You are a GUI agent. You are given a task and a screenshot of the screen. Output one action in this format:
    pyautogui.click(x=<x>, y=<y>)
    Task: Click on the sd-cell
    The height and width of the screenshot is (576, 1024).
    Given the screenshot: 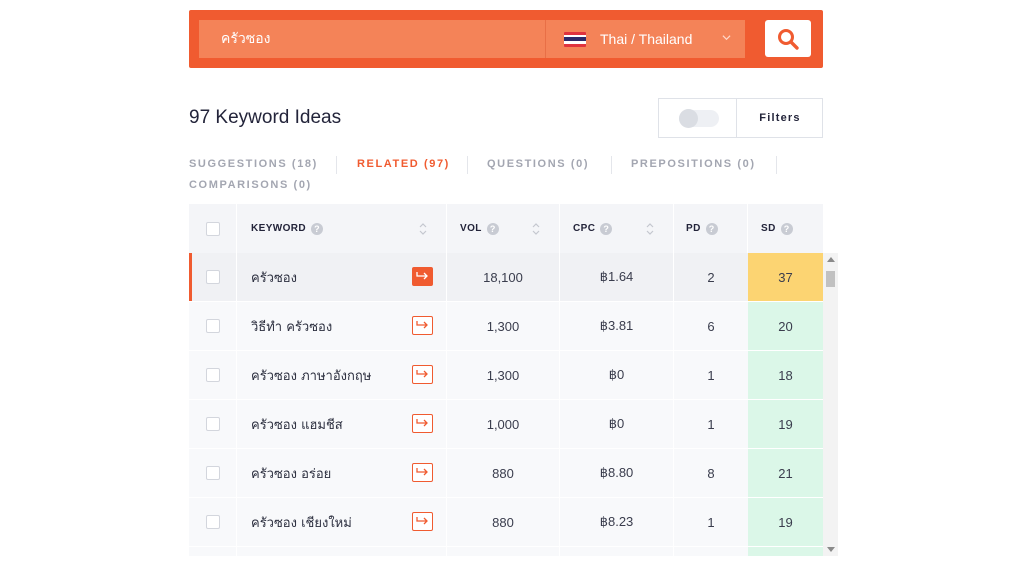 What is the action you would take?
    pyautogui.click(x=785, y=551)
    